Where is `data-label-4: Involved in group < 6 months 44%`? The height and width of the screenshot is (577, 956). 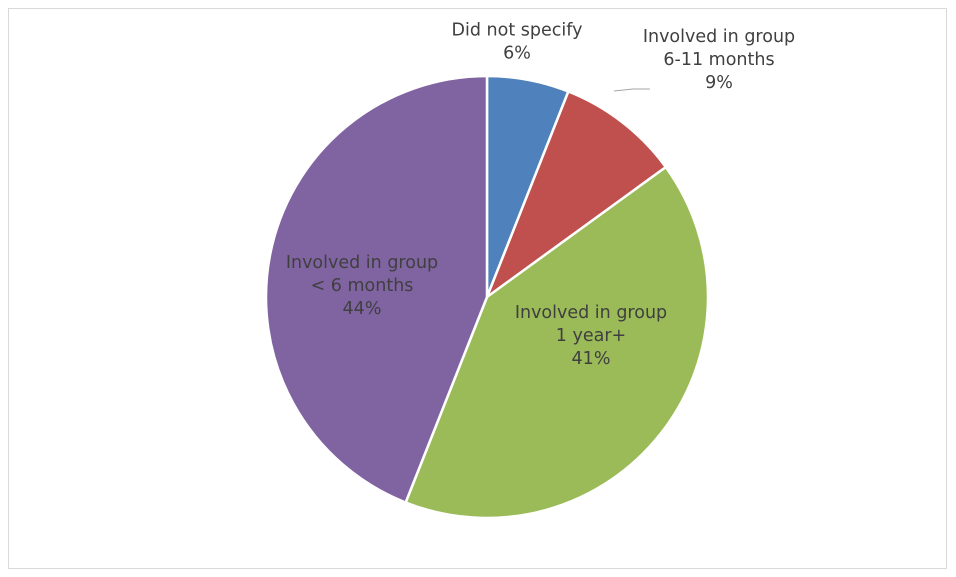 data-label-4: Involved in group < 6 months 44% is located at coordinates (362, 286).